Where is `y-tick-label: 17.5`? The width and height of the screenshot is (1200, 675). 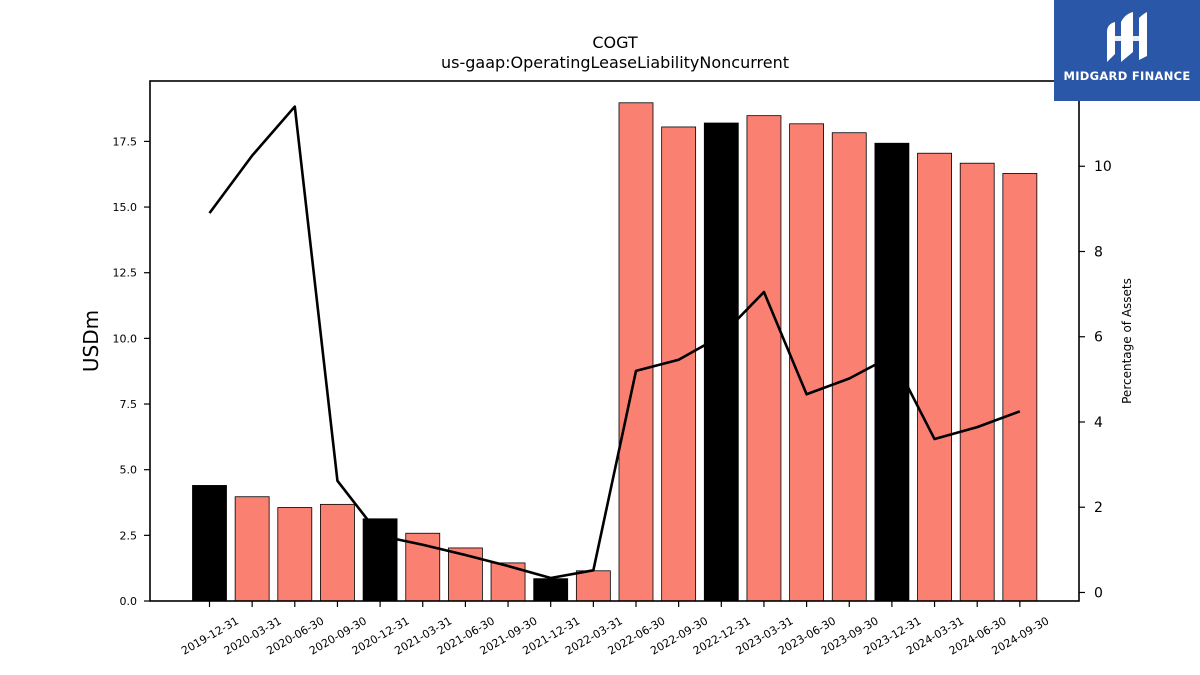
y-tick-label: 17.5 is located at coordinates (125, 141).